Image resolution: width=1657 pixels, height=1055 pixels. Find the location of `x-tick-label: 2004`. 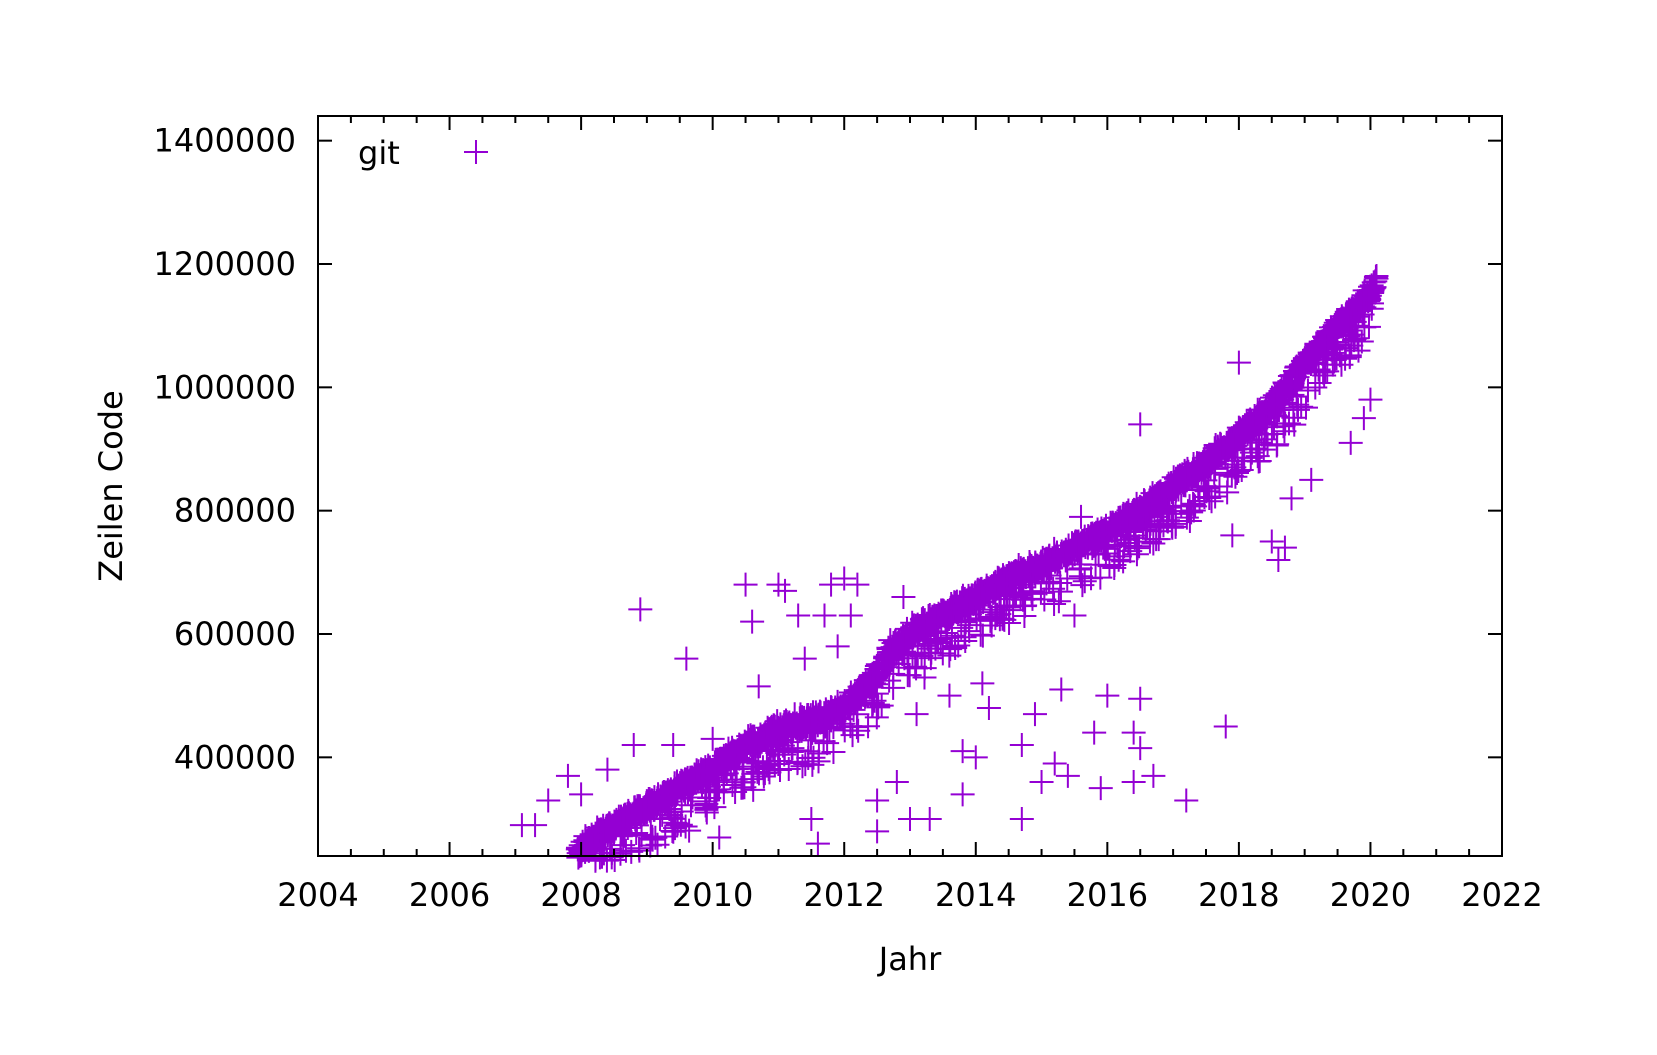

x-tick-label: 2004 is located at coordinates (317, 895).